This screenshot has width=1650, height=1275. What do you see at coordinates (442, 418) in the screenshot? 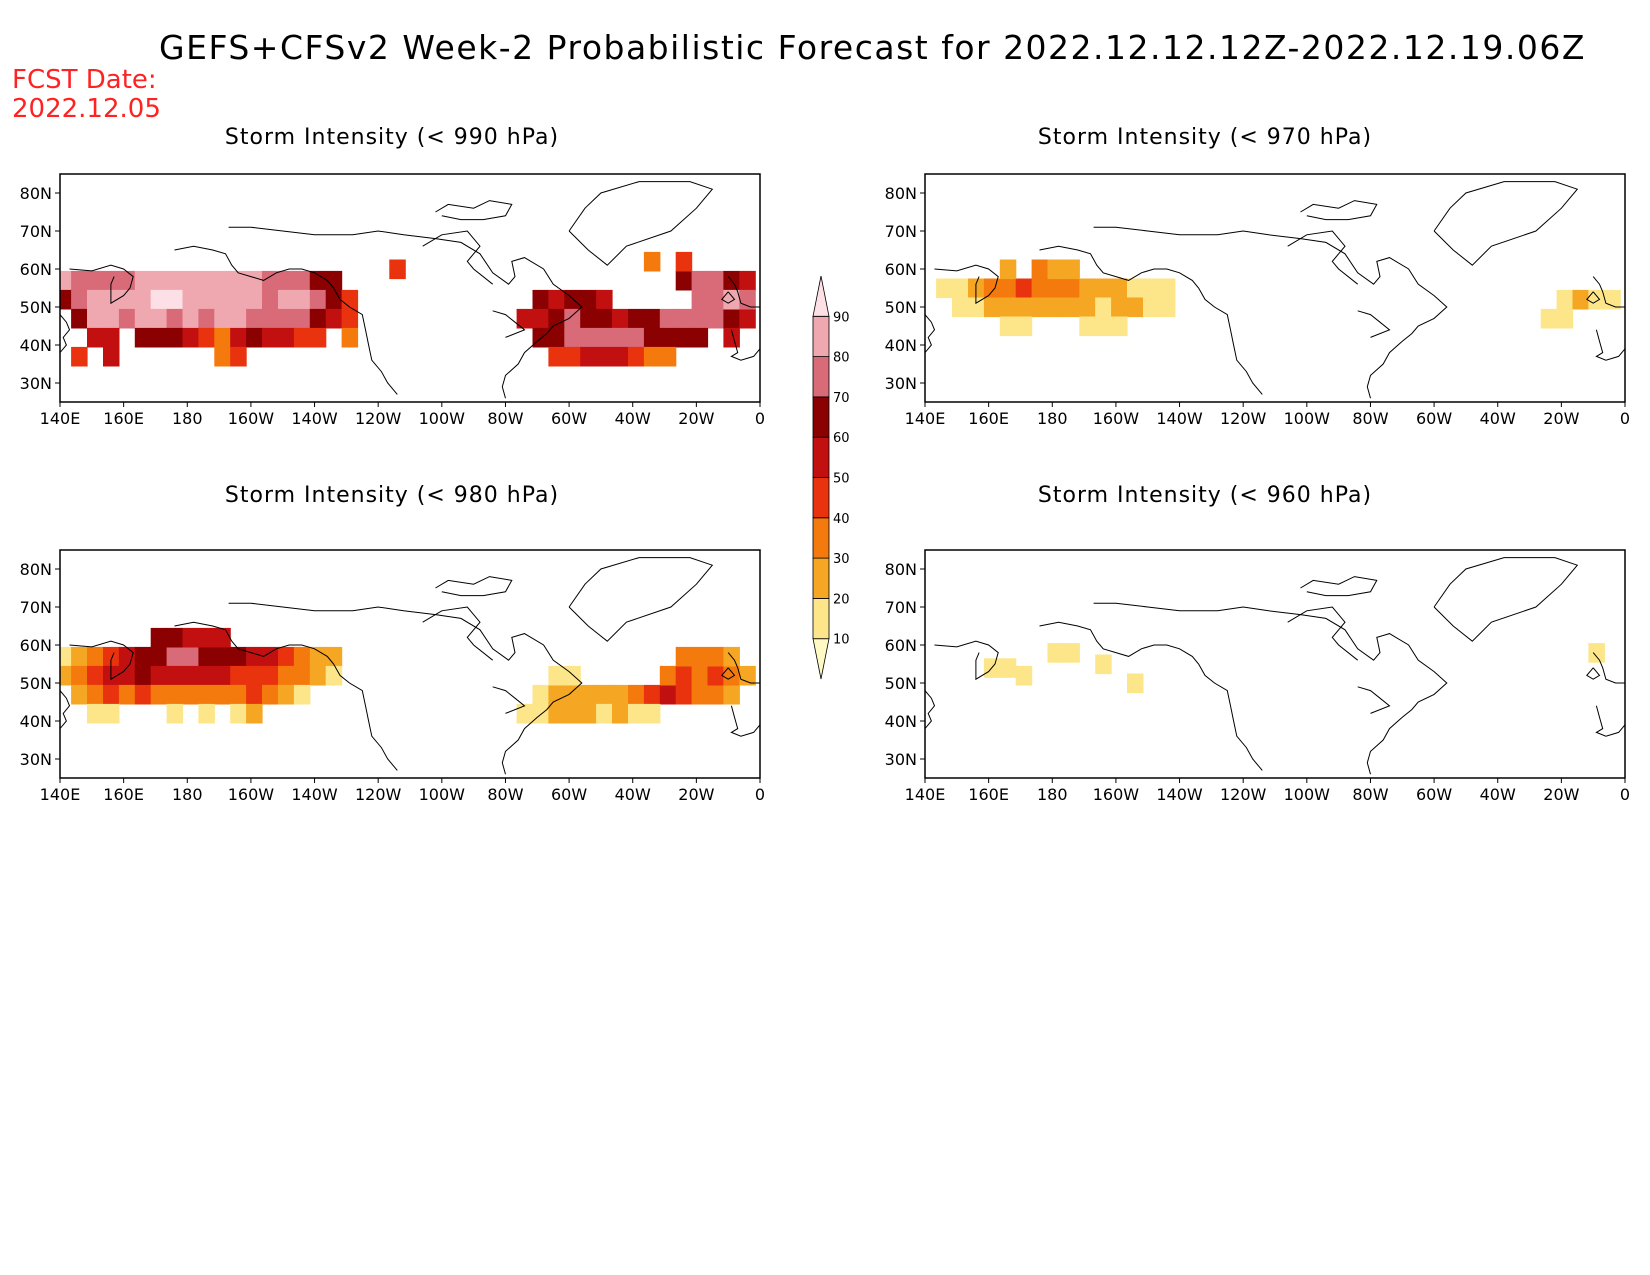
I see `lon-label: 100W` at bounding box center [442, 418].